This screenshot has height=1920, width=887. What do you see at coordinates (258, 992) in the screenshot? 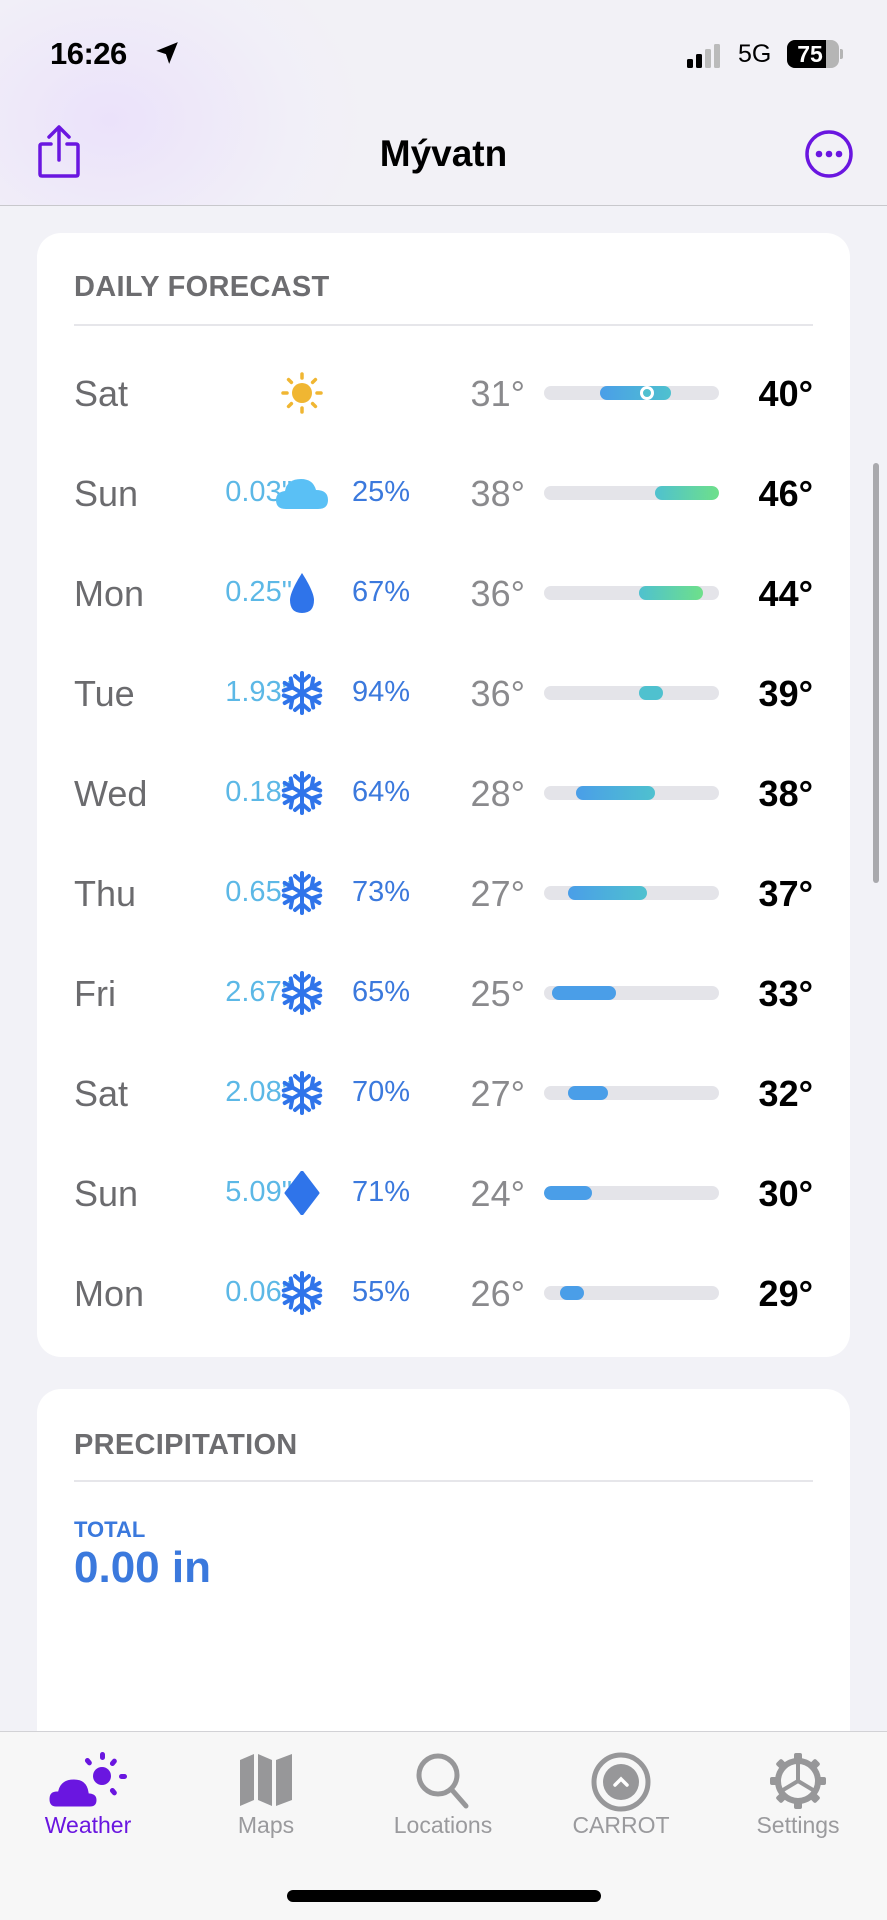
I see `precip-amount: 2.67"` at bounding box center [258, 992].